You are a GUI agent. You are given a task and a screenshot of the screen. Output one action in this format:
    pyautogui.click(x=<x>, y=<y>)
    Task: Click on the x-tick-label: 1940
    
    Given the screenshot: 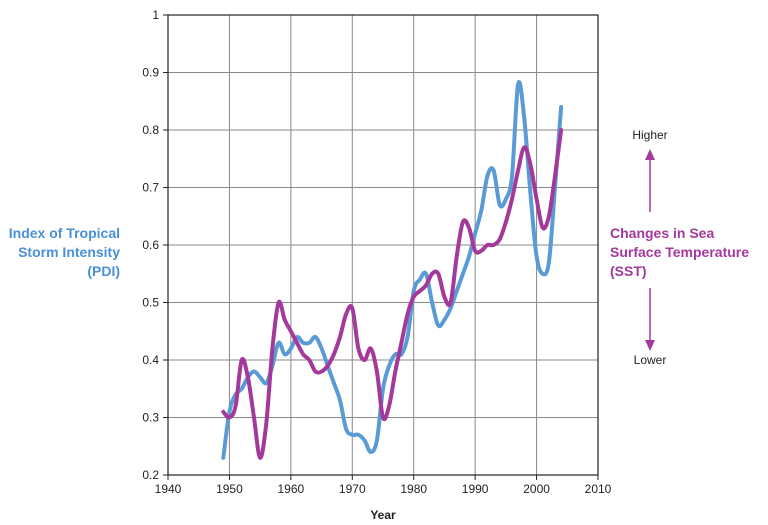 What is the action you would take?
    pyautogui.click(x=168, y=489)
    